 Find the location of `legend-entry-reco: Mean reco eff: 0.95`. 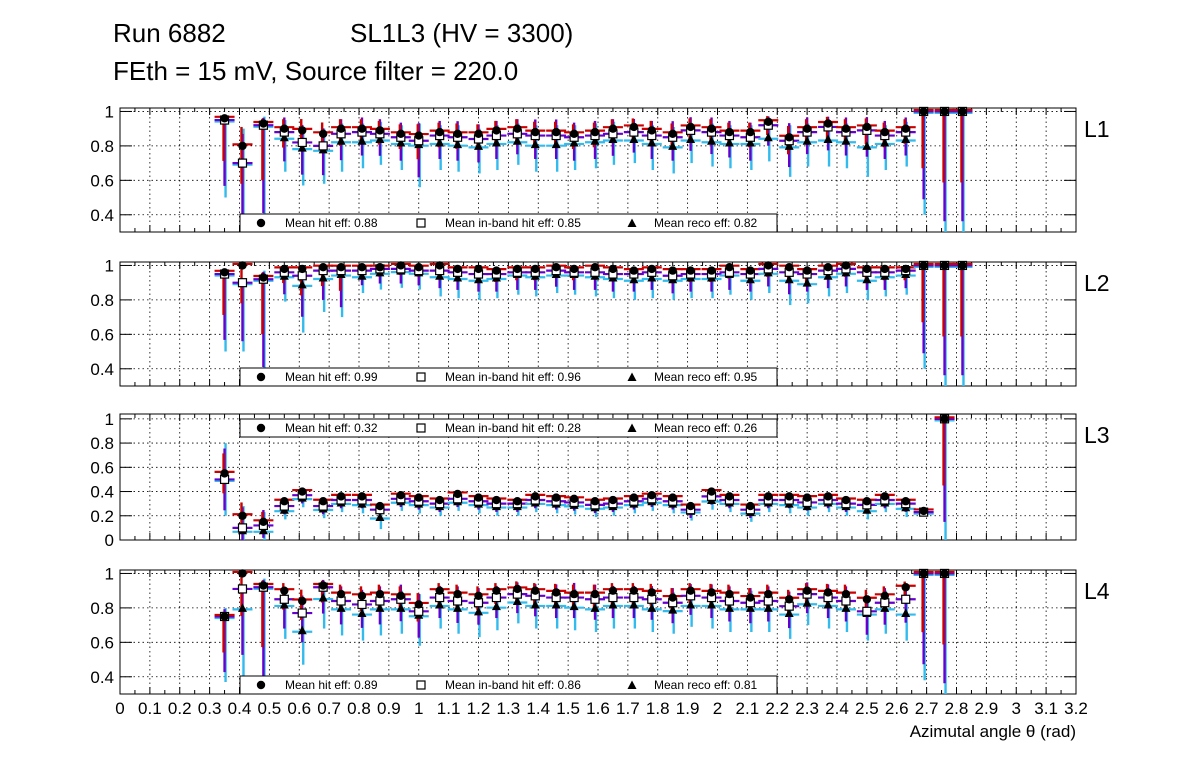

legend-entry-reco: Mean reco eff: 0.95 is located at coordinates (706, 377).